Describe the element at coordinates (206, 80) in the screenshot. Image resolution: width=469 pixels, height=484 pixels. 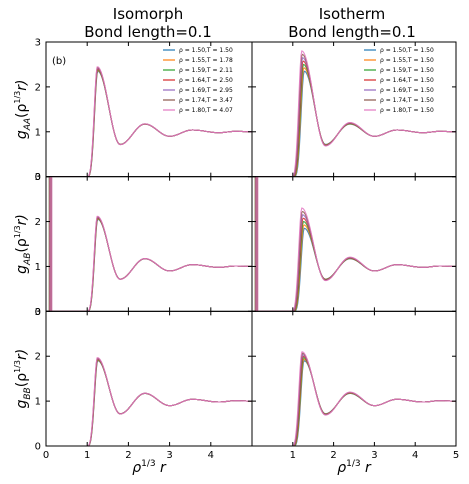
I see `legend-label: ρ = 1.64,T = 2.50` at that location.